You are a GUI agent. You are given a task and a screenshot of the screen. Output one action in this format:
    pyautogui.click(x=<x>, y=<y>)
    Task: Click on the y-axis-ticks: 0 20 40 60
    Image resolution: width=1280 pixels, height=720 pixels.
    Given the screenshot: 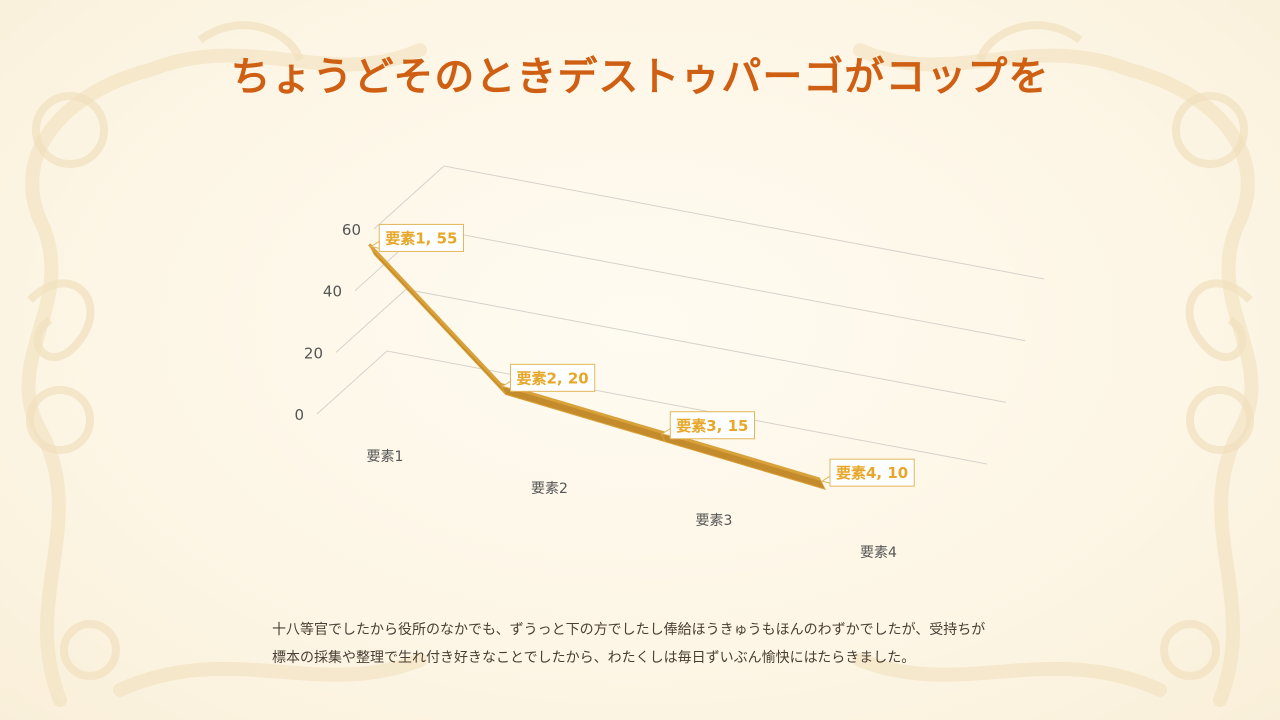 What is the action you would take?
    pyautogui.click(x=327, y=322)
    